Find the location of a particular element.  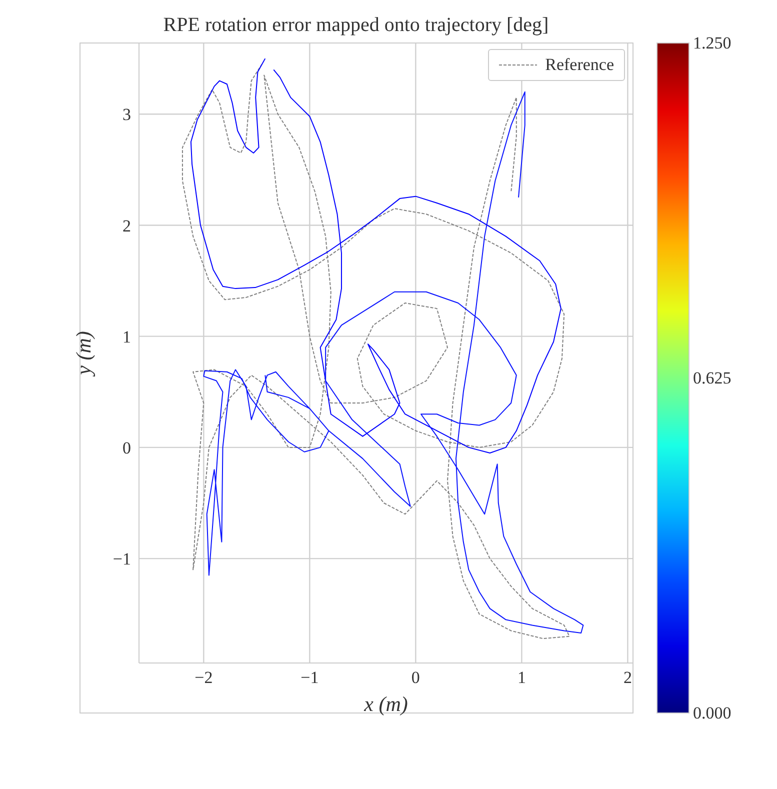

x-tick-label: 0 is located at coordinates (415, 678).